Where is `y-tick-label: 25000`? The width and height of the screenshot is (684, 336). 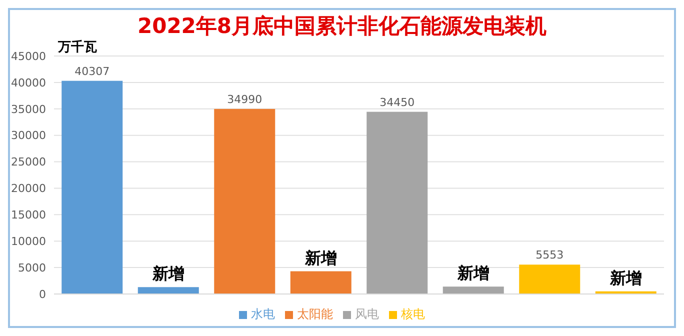
y-tick-label: 25000 is located at coordinates (28, 162).